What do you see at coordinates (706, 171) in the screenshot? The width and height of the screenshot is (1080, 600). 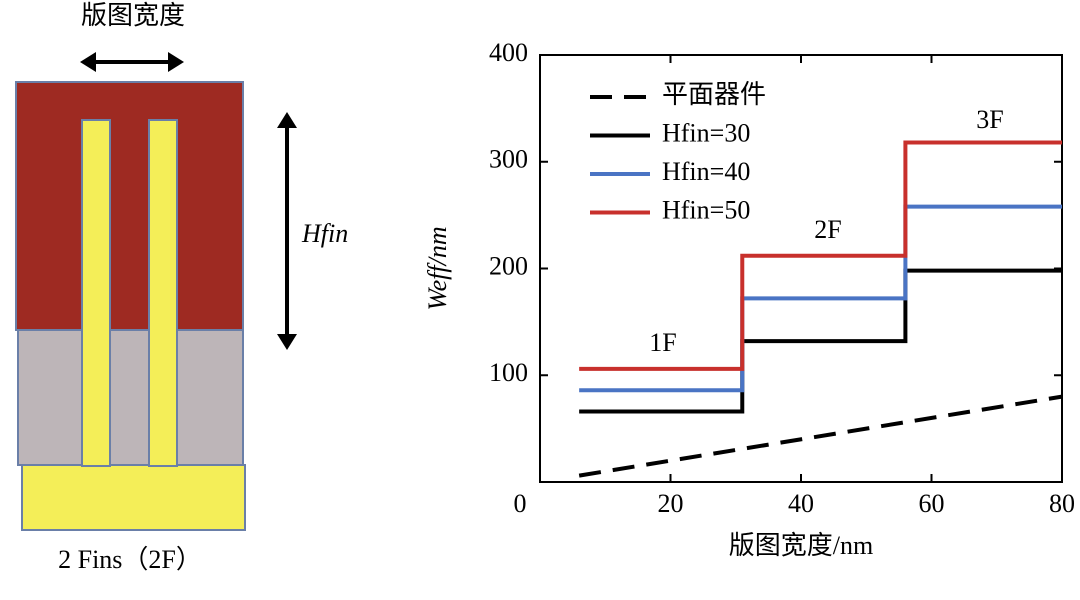 I see `legend-label: Hfin=40` at bounding box center [706, 171].